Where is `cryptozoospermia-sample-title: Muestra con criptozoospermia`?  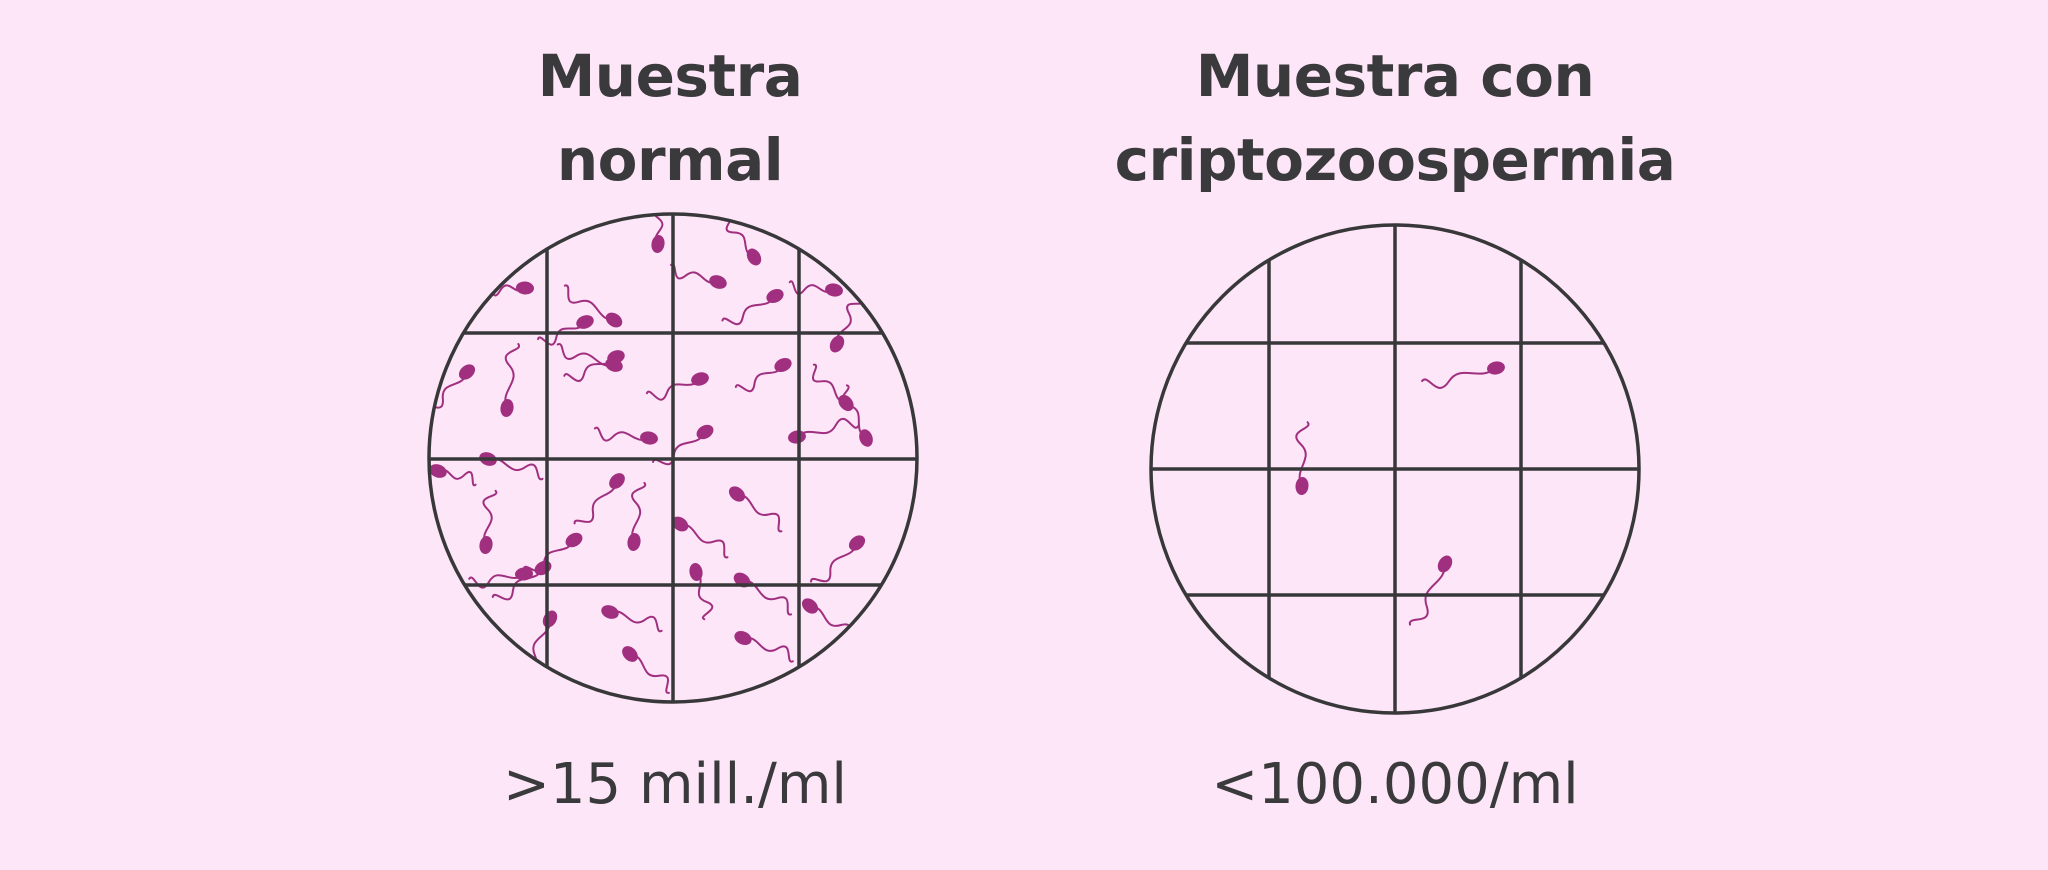
cryptozoospermia-sample-title: Muestra con criptozoospermia is located at coordinates (1395, 118).